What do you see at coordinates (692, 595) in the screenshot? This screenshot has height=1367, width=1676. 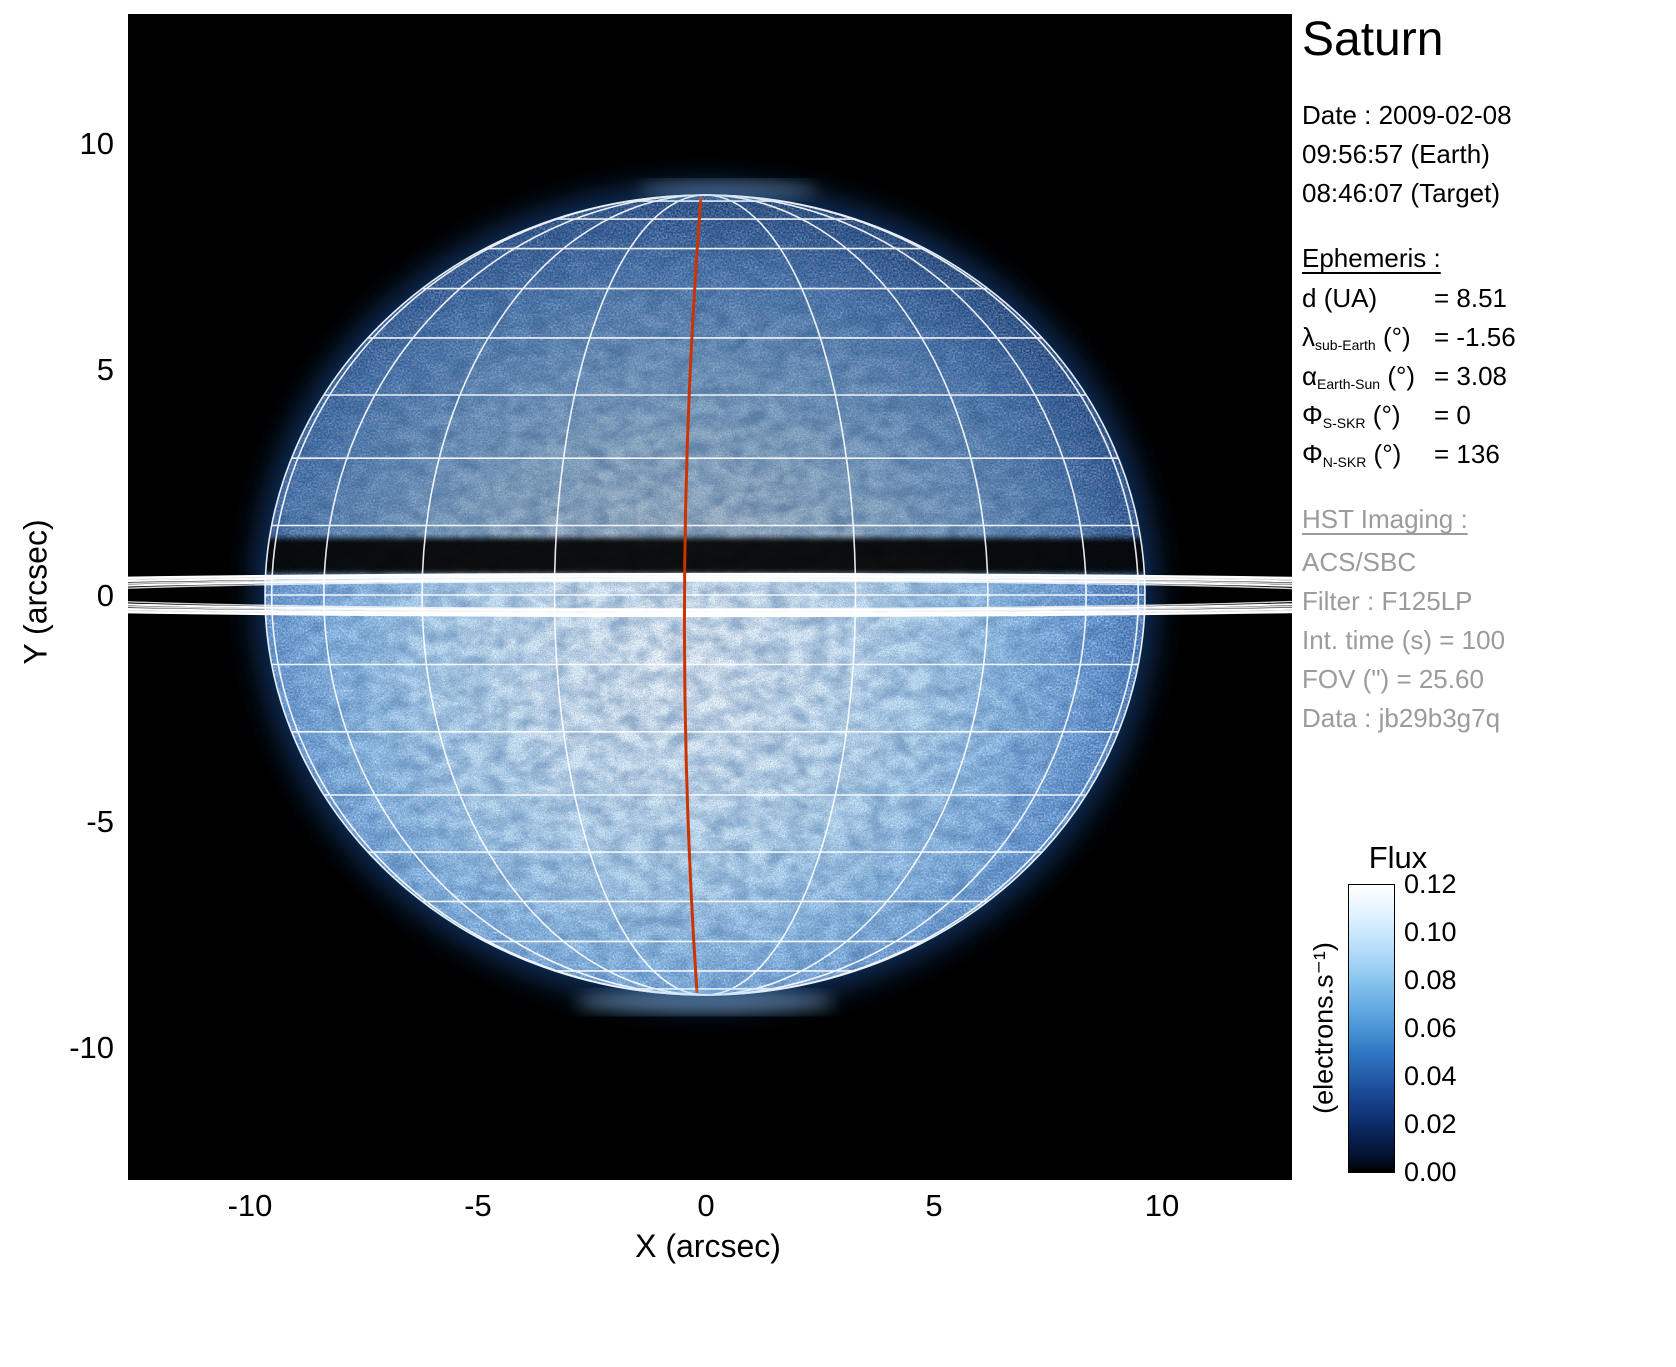 I see `central-meridian-line` at bounding box center [692, 595].